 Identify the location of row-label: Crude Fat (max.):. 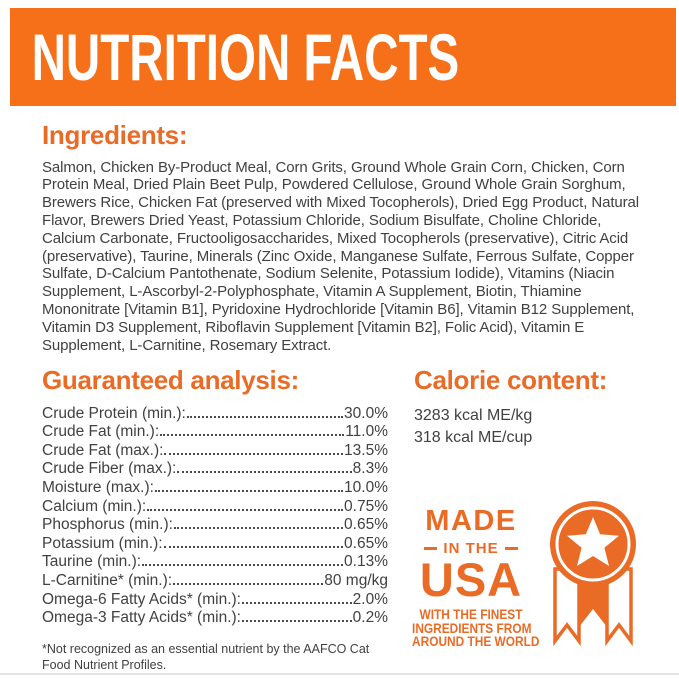
(103, 450).